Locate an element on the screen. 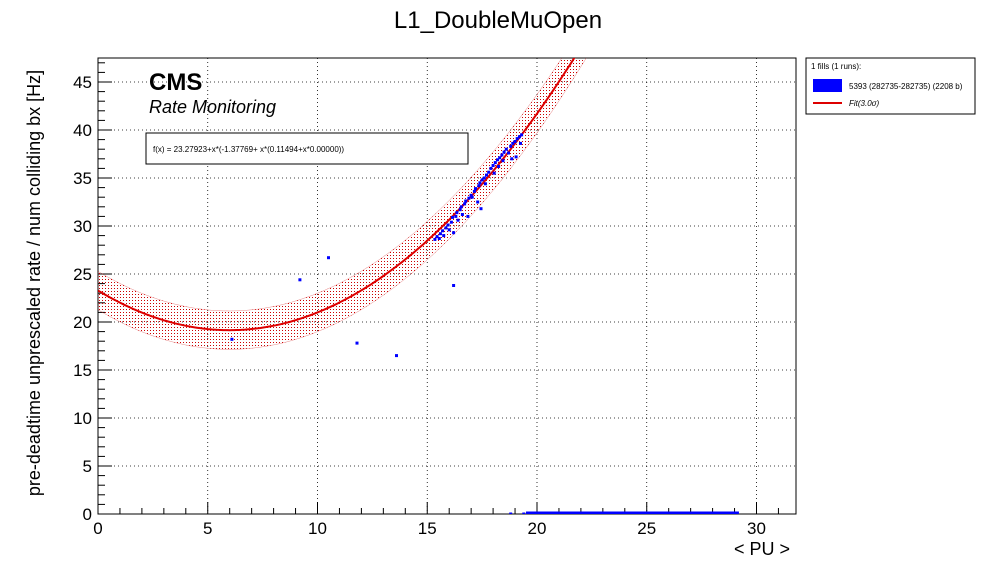  x-tick-labels: 0 5 10 15 20 25 30 is located at coordinates (429, 528).